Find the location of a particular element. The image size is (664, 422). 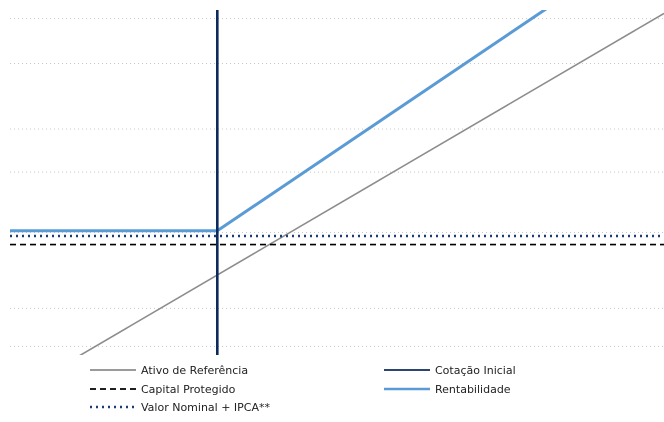

legend-label-cotacao-inicial: Cotação Inicial is located at coordinates (475, 370).